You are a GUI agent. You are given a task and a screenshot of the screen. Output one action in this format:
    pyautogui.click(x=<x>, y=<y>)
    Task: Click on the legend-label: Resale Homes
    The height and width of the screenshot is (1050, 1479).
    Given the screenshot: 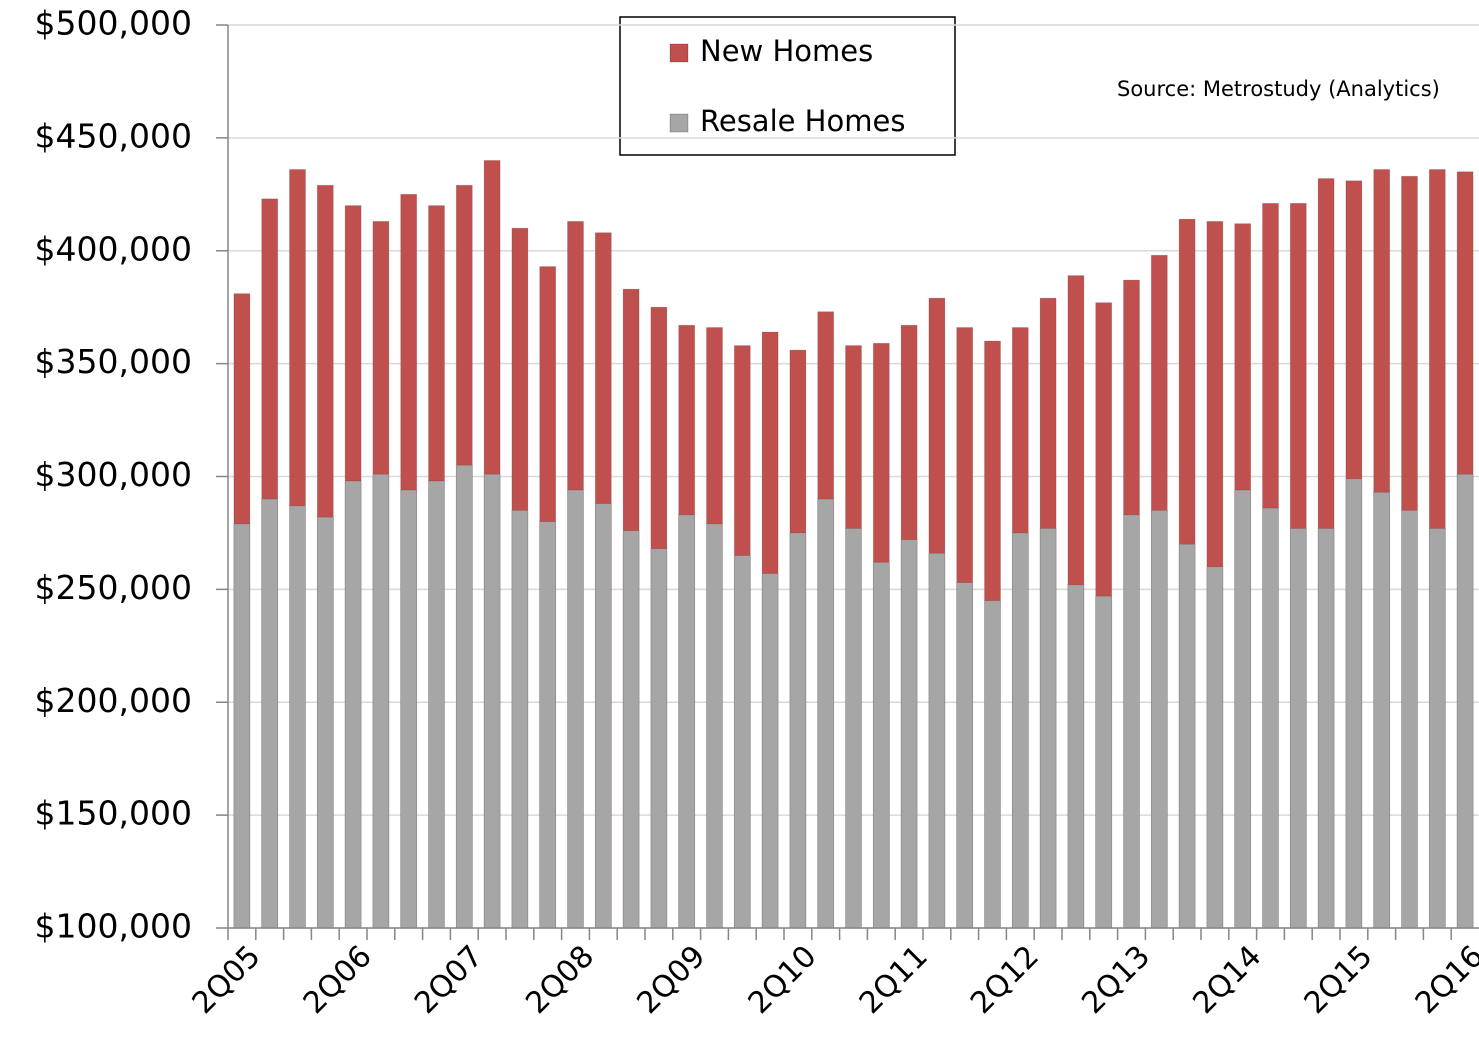 What is the action you would take?
    pyautogui.click(x=802, y=121)
    